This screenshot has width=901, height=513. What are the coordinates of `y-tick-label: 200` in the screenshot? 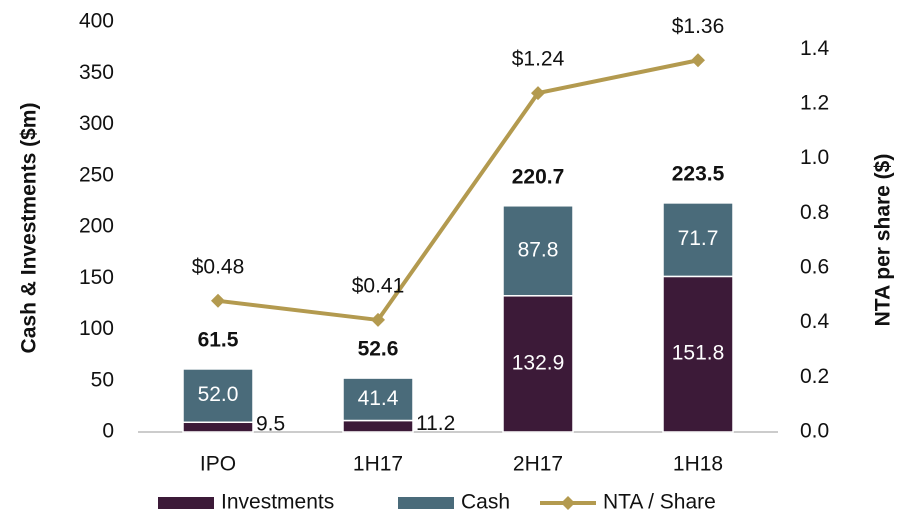 It's located at (96, 226).